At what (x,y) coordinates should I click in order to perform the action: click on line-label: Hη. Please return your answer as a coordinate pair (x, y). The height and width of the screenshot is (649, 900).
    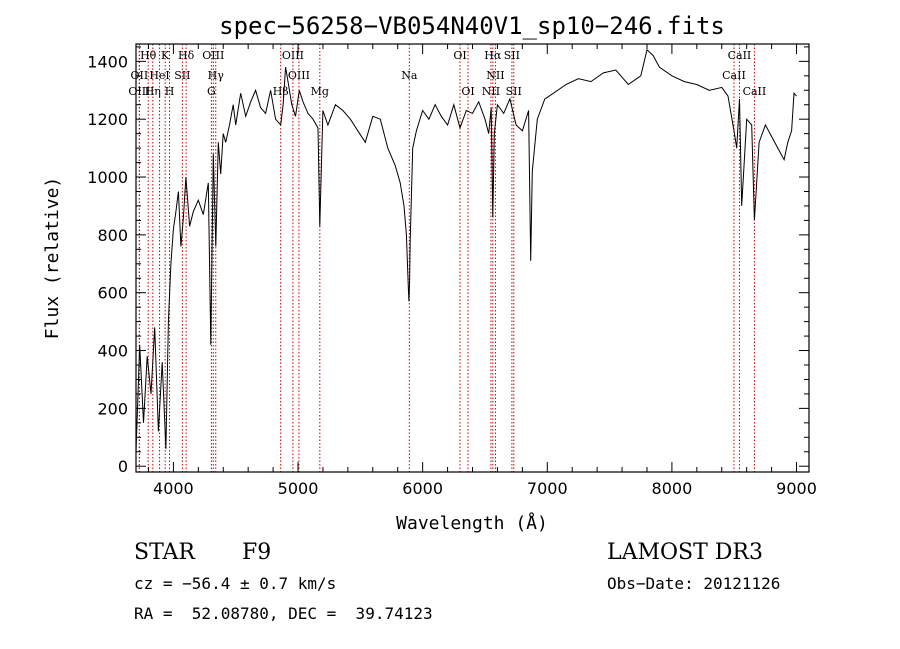
    Looking at the image, I should click on (153, 91).